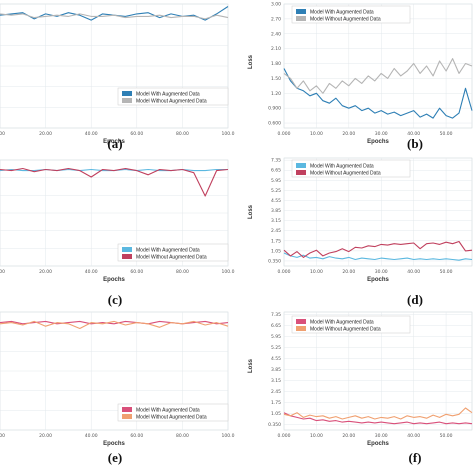 The image size is (474, 474). Describe the element at coordinates (115, 457) in the screenshot. I see `panel-caption: (e)` at that location.